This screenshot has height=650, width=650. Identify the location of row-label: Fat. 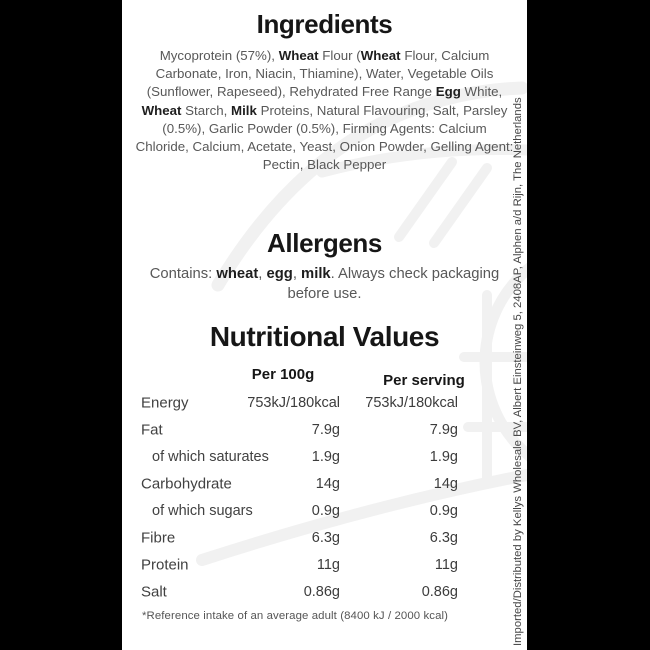
(152, 429).